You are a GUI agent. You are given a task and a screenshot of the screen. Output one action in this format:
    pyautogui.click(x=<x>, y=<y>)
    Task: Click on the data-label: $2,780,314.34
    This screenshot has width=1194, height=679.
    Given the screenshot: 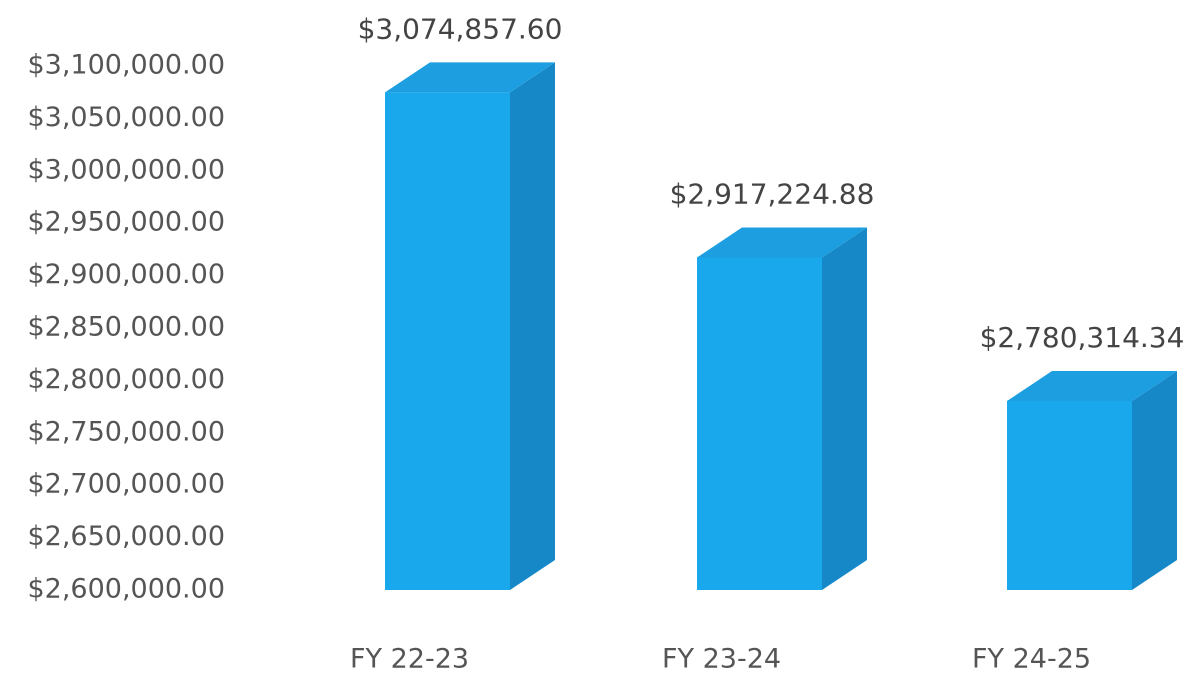 What is the action you would take?
    pyautogui.click(x=1082, y=337)
    